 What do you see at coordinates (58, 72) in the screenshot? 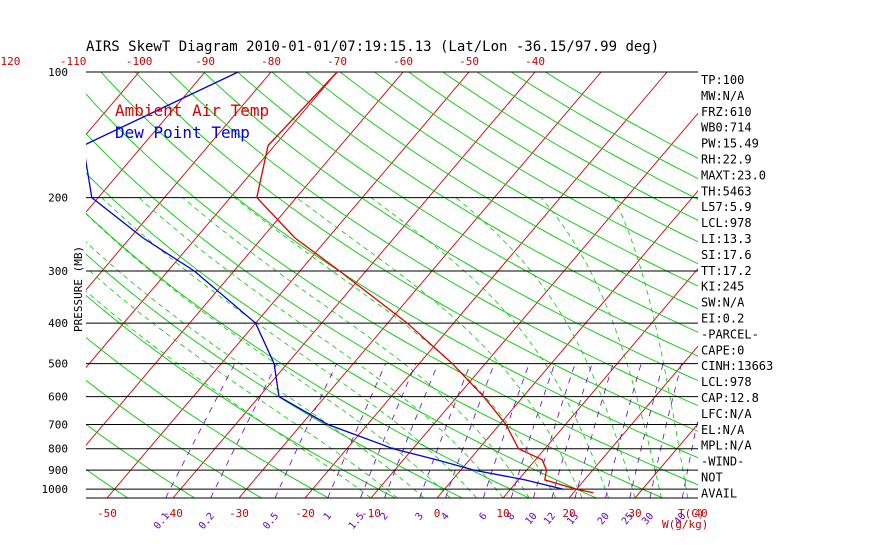
I see `pressure-tick-label: 100` at bounding box center [58, 72].